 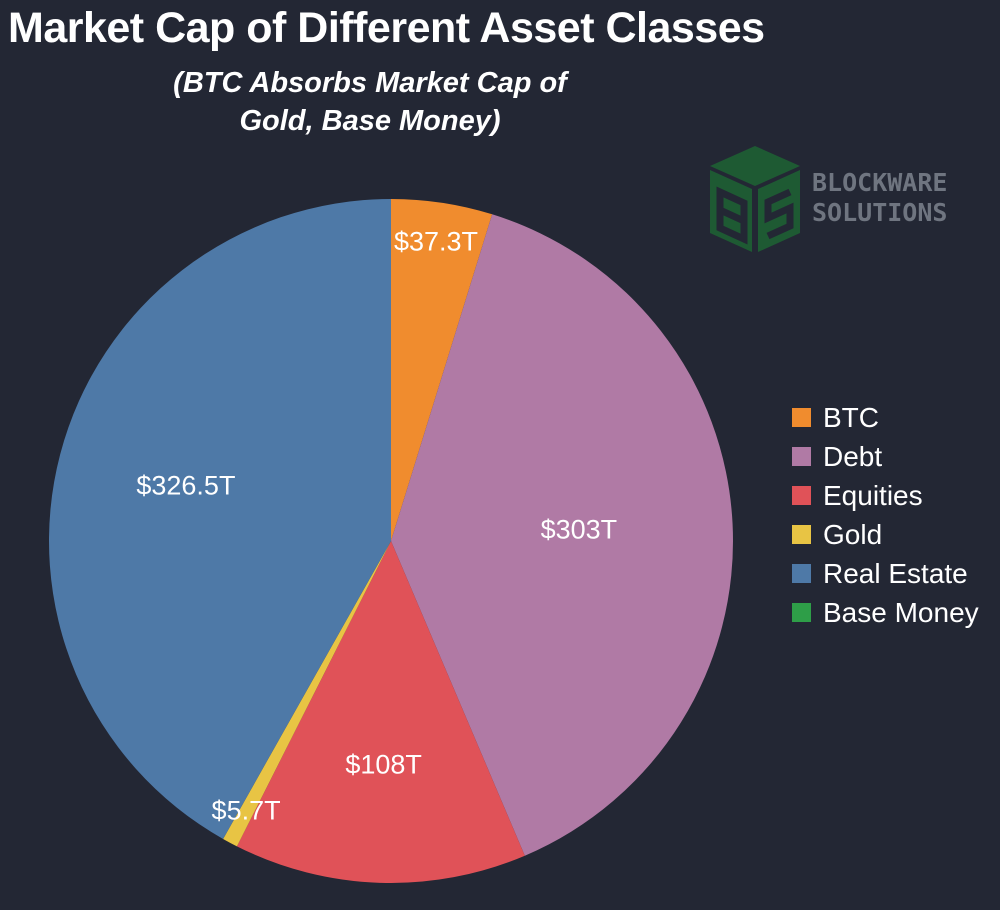 What do you see at coordinates (873, 495) in the screenshot?
I see `legend-label-equities: Equities` at bounding box center [873, 495].